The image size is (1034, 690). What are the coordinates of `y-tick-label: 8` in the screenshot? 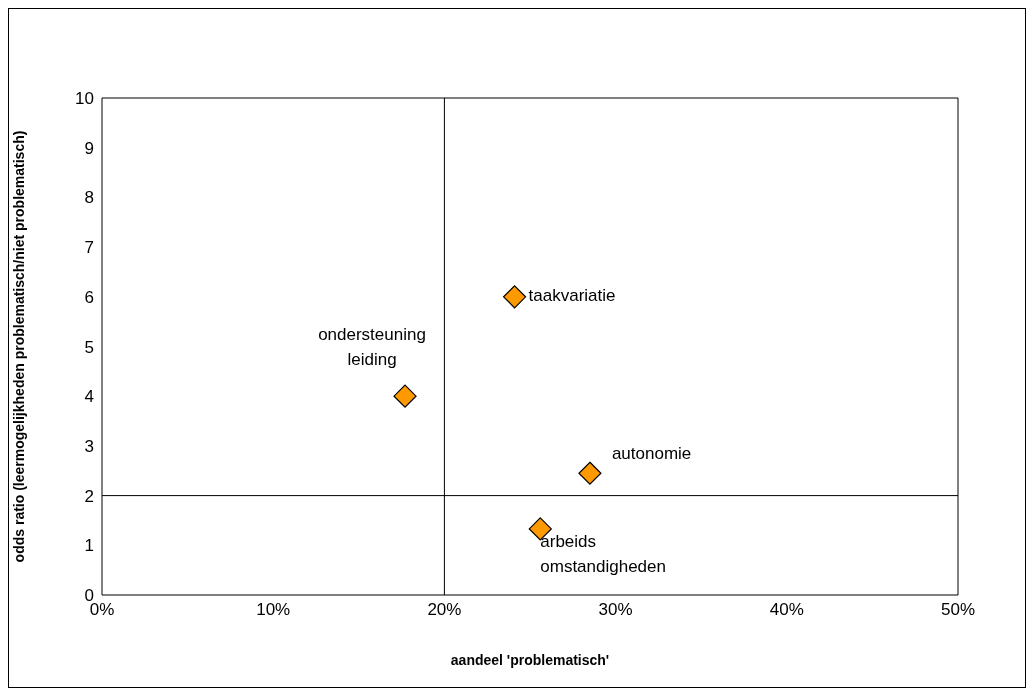 It's located at (89, 198).